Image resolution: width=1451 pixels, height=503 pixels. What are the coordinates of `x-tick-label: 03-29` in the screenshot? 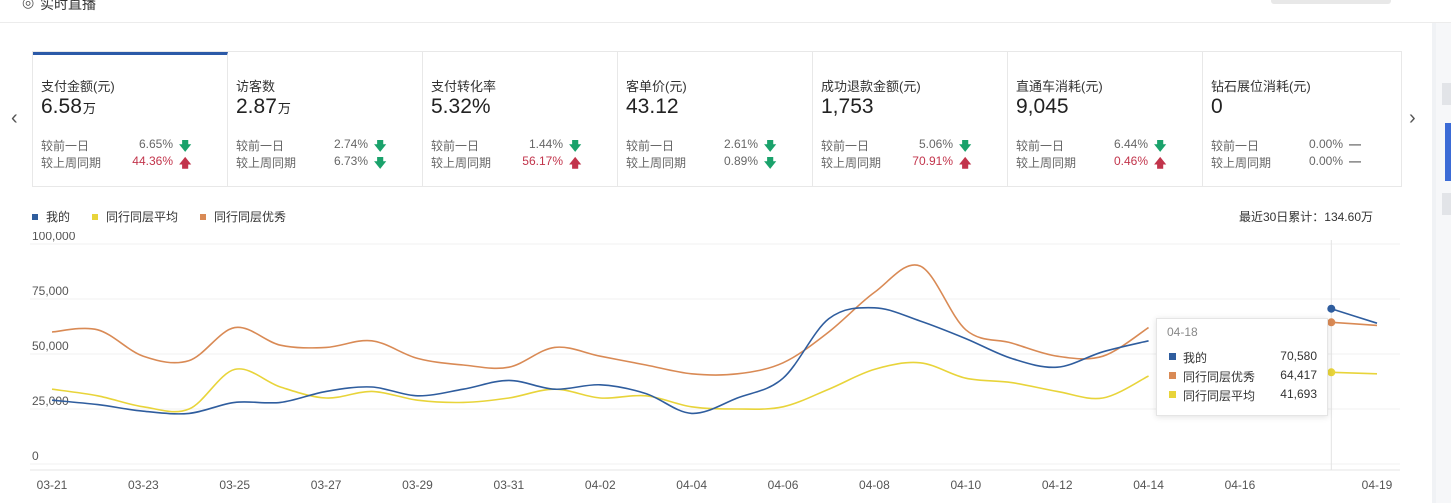 It's located at (417, 485).